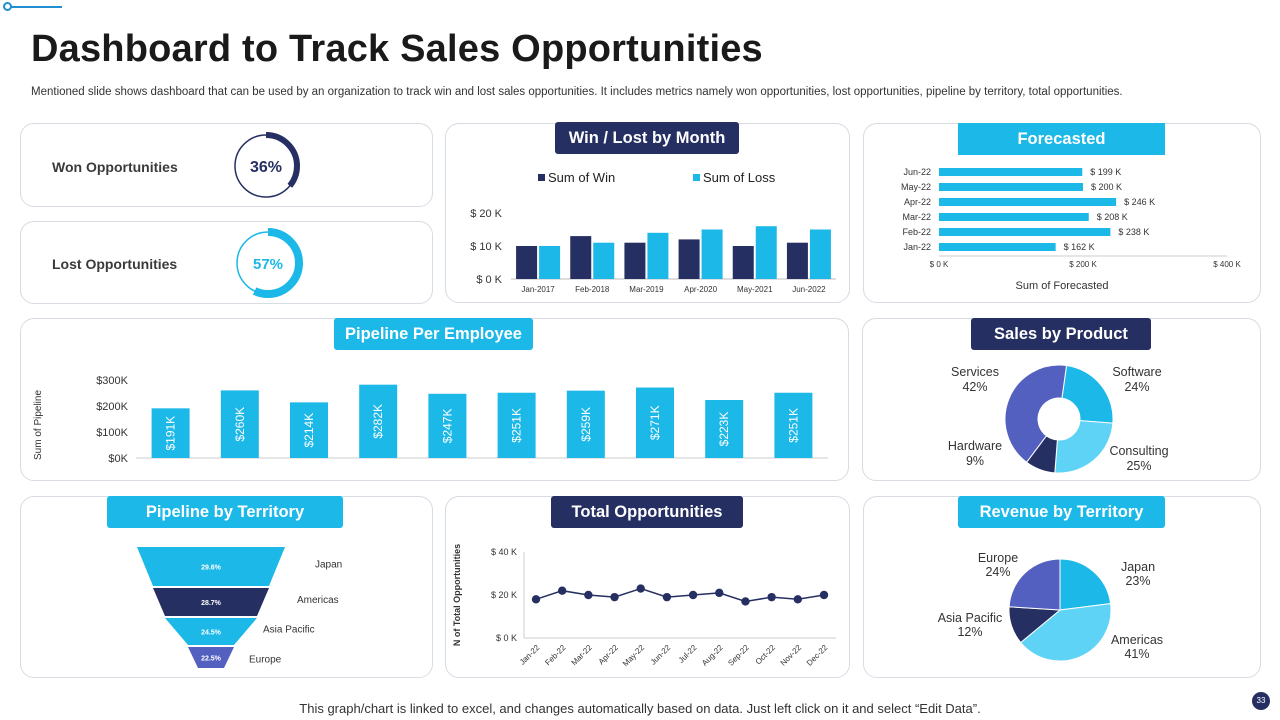  Describe the element at coordinates (1136, 372) in the screenshot. I see `slice-name: Software` at that location.